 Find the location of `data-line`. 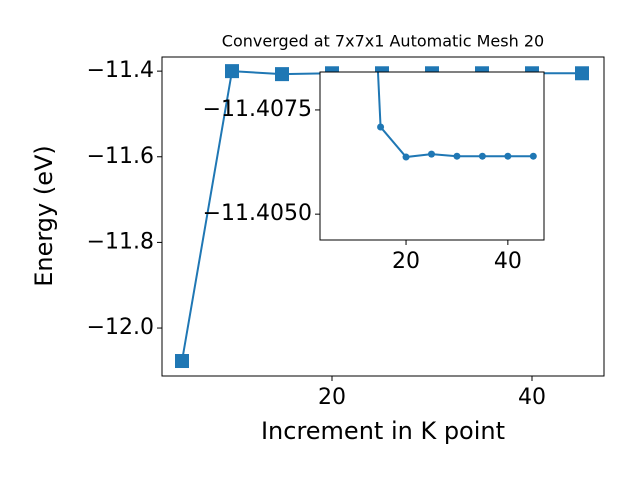

data-line is located at coordinates (455, 115).